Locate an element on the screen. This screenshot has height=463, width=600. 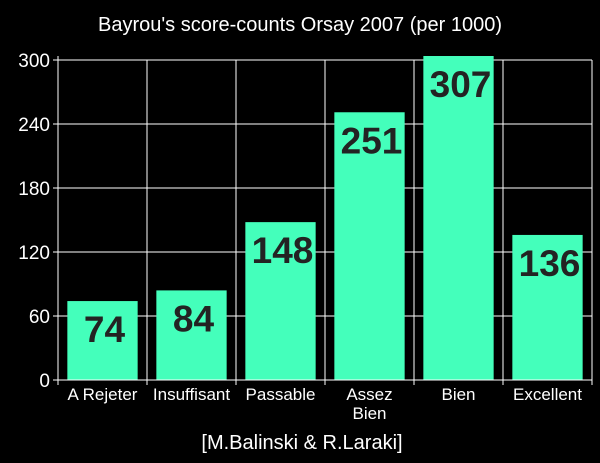
bar-value-label: 251 is located at coordinates (372, 140).